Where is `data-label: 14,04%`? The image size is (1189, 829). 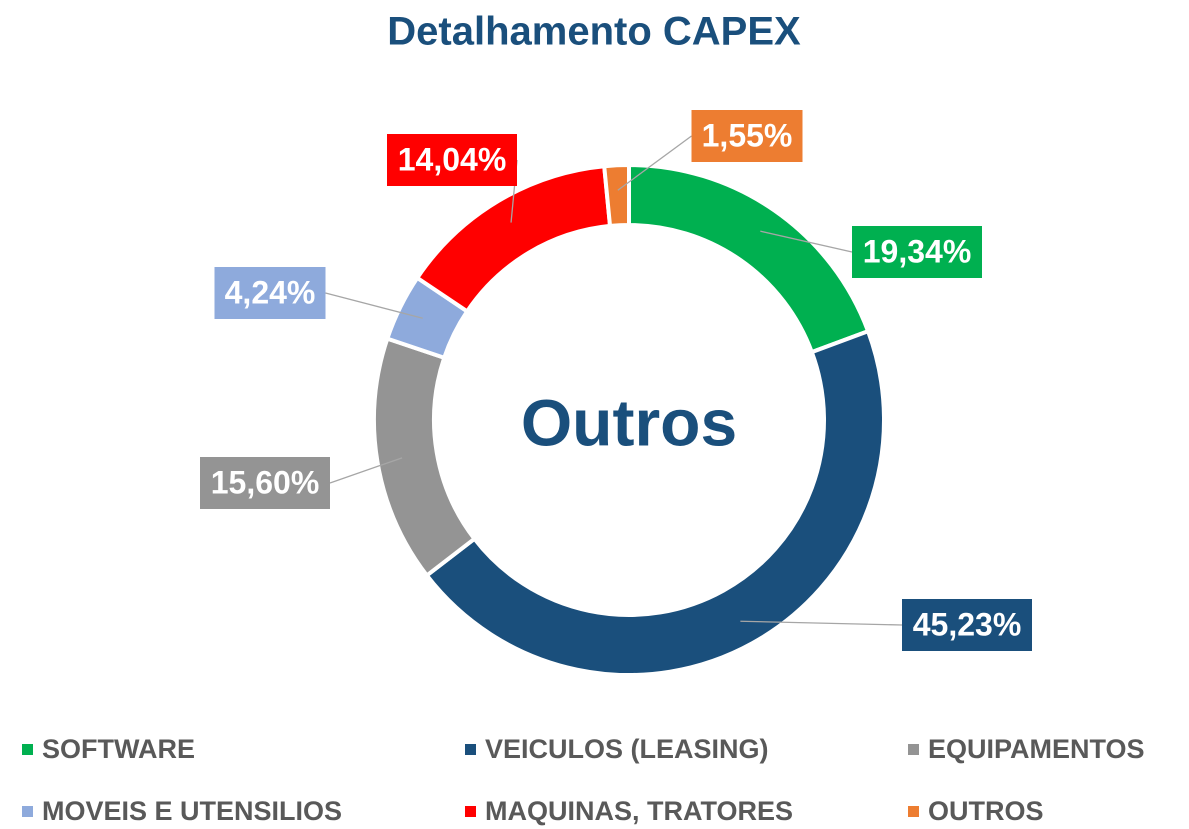 data-label: 14,04% is located at coordinates (452, 159).